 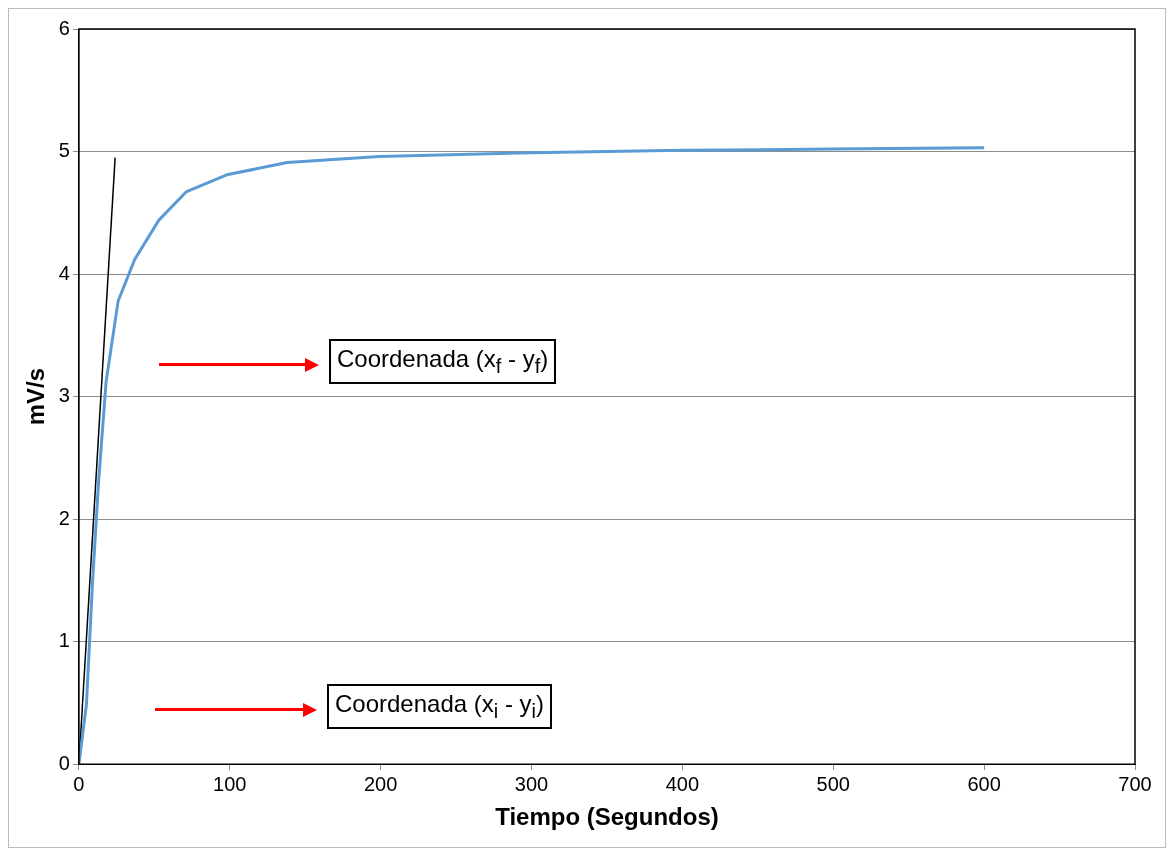 What do you see at coordinates (230, 783) in the screenshot?
I see `x-tick-label: 100` at bounding box center [230, 783].